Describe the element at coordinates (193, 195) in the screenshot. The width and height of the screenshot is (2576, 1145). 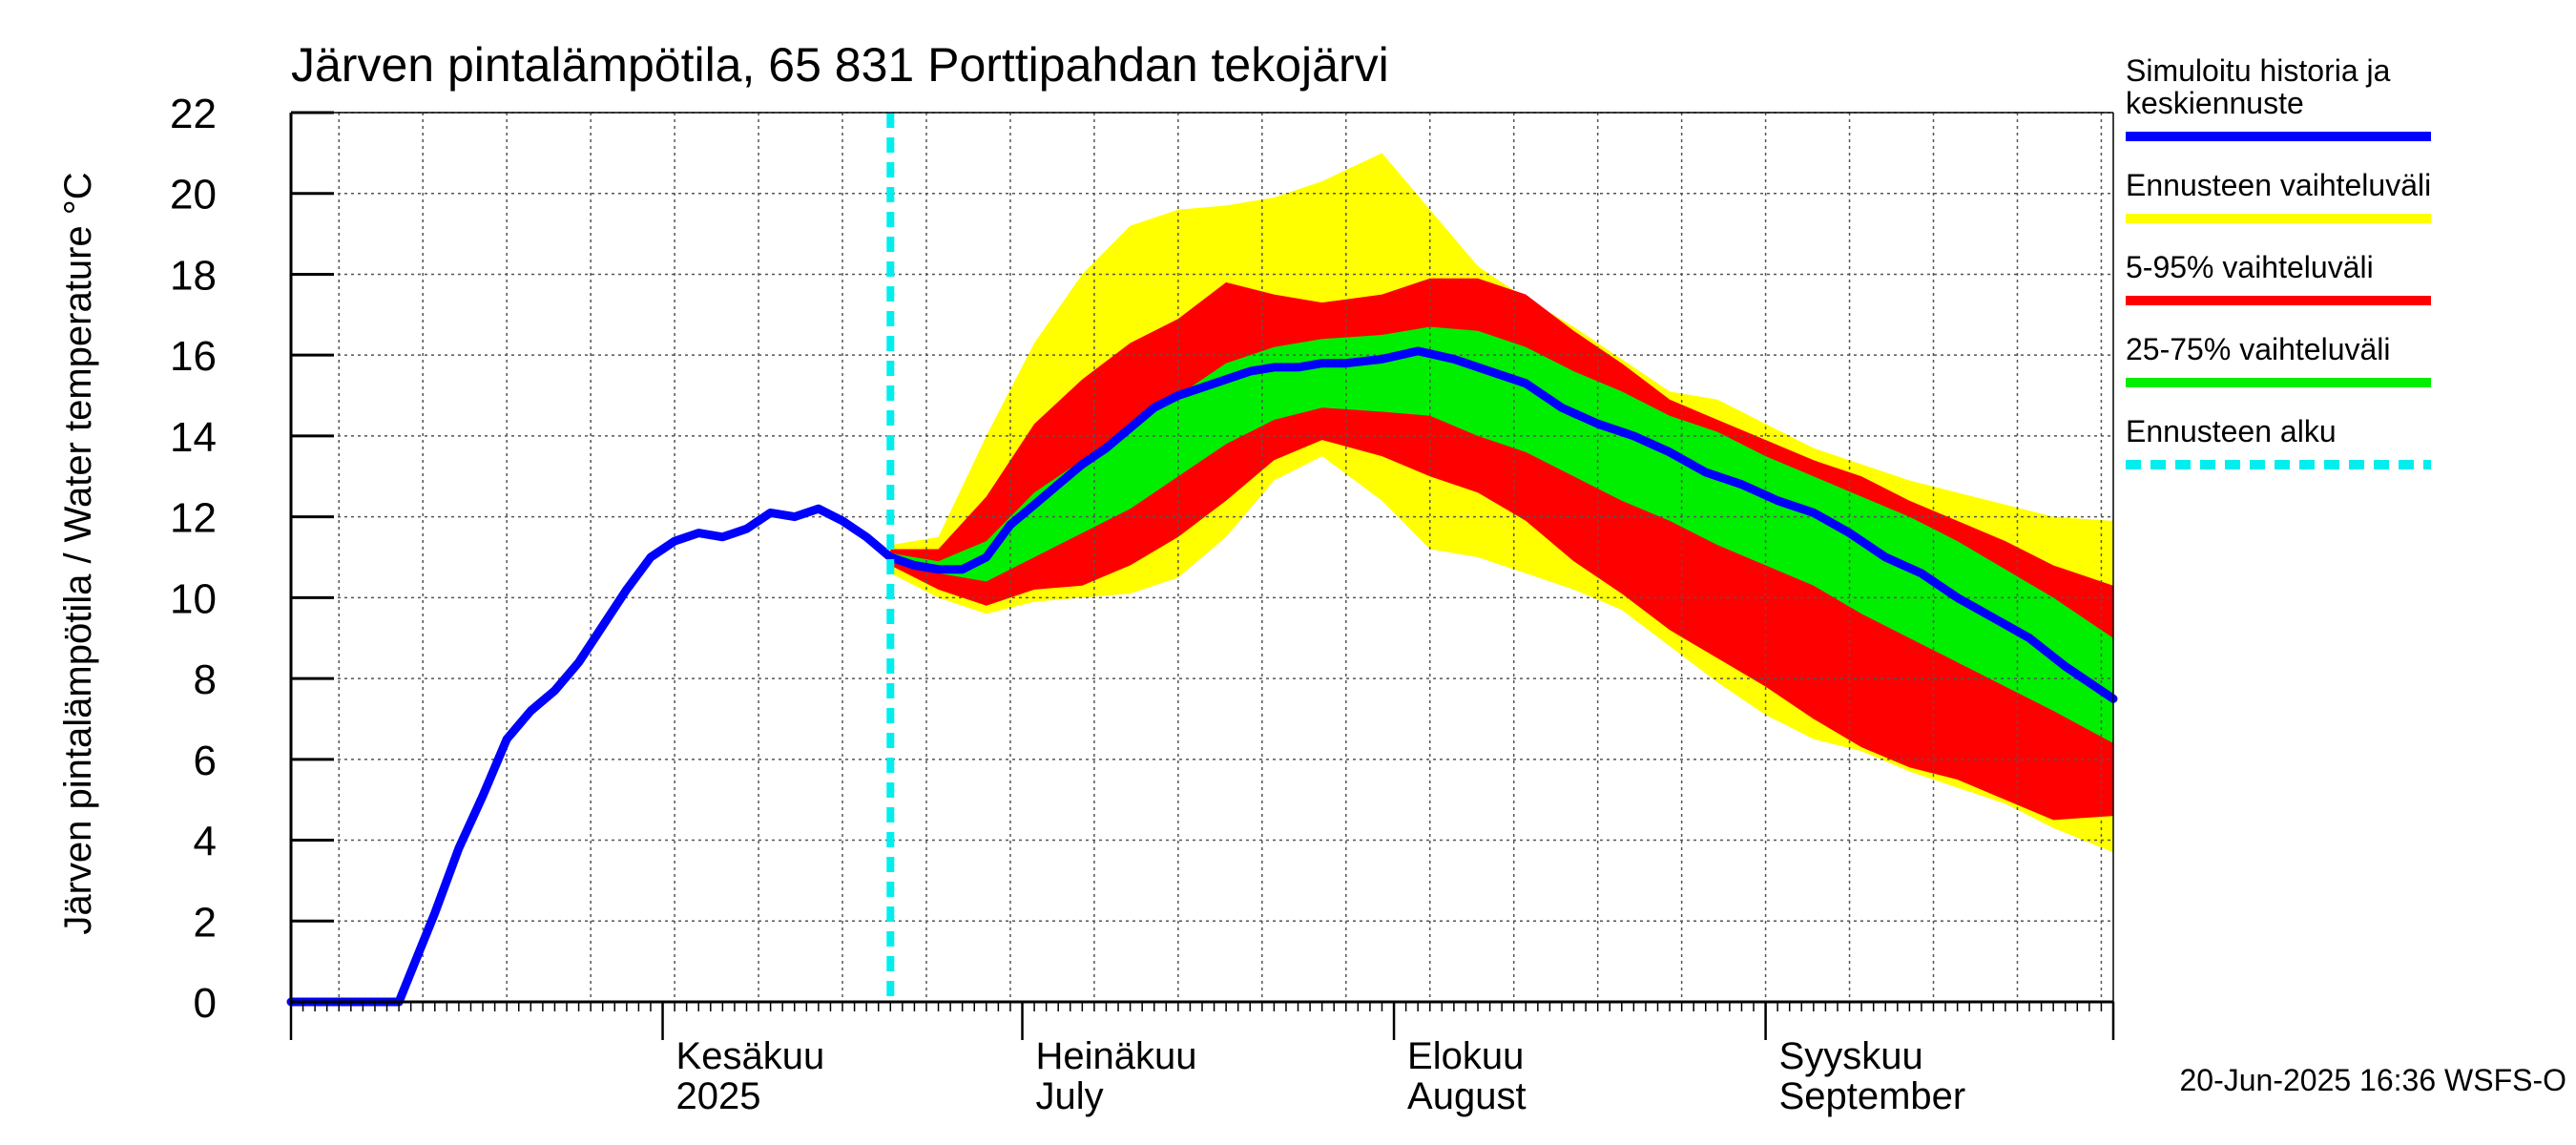
I see `y-tick-label: 20` at that location.